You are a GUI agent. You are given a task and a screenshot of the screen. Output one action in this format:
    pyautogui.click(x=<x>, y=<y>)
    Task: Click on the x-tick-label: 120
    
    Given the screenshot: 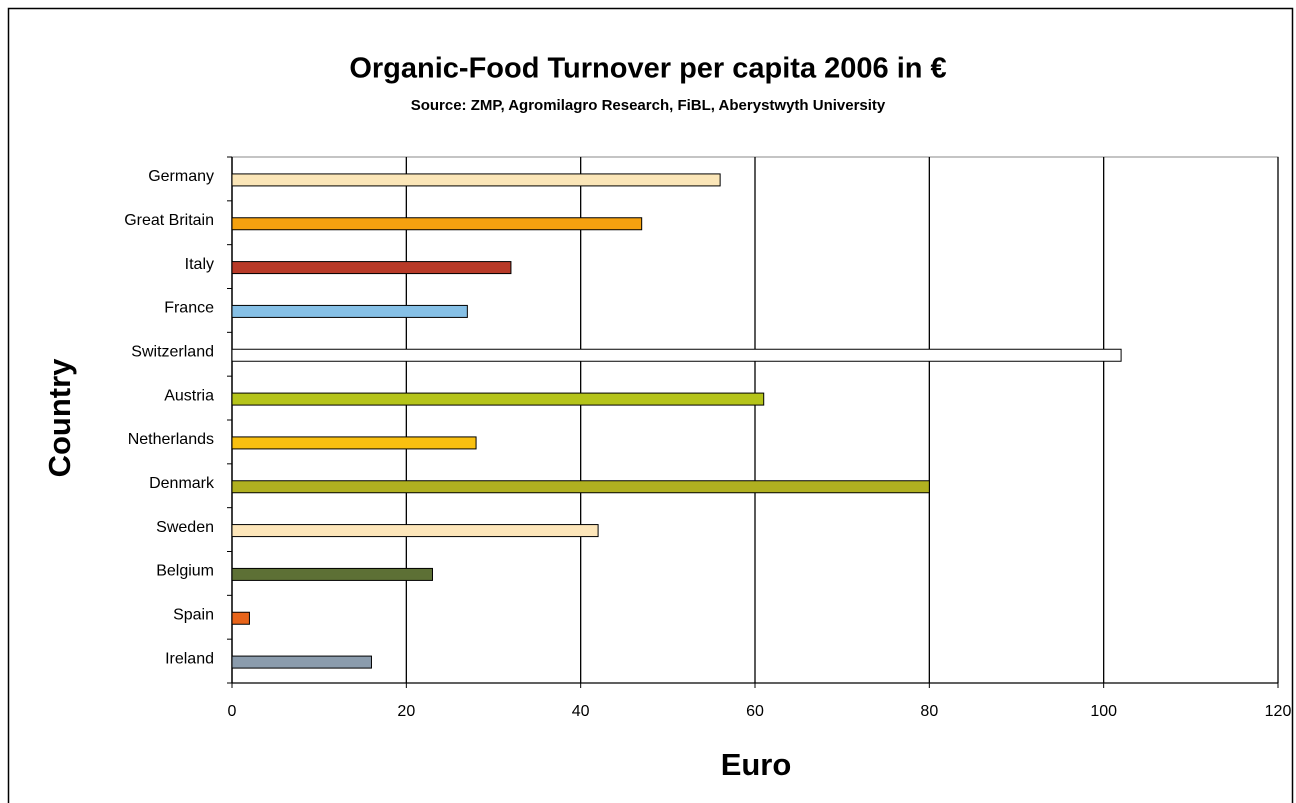 What is the action you would take?
    pyautogui.click(x=1278, y=711)
    